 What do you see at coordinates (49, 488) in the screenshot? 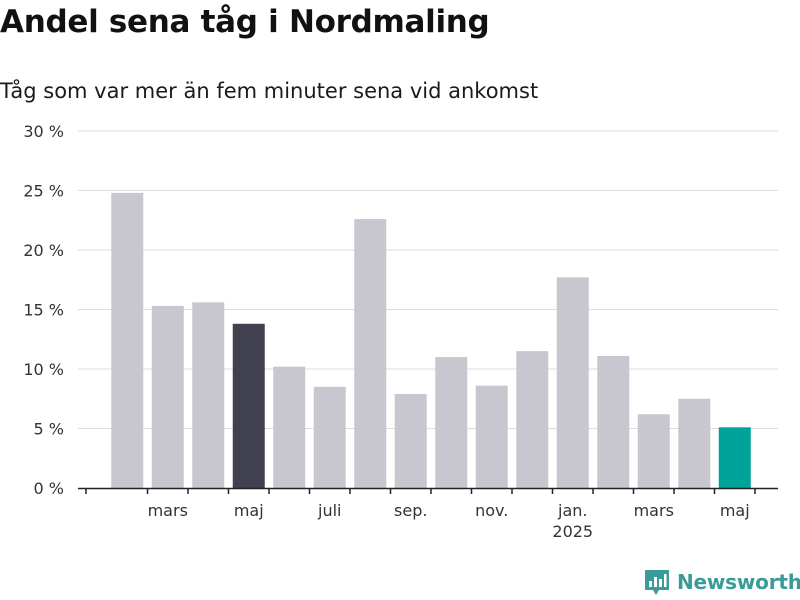
I see `y-tick-label: 0 %` at bounding box center [49, 488].